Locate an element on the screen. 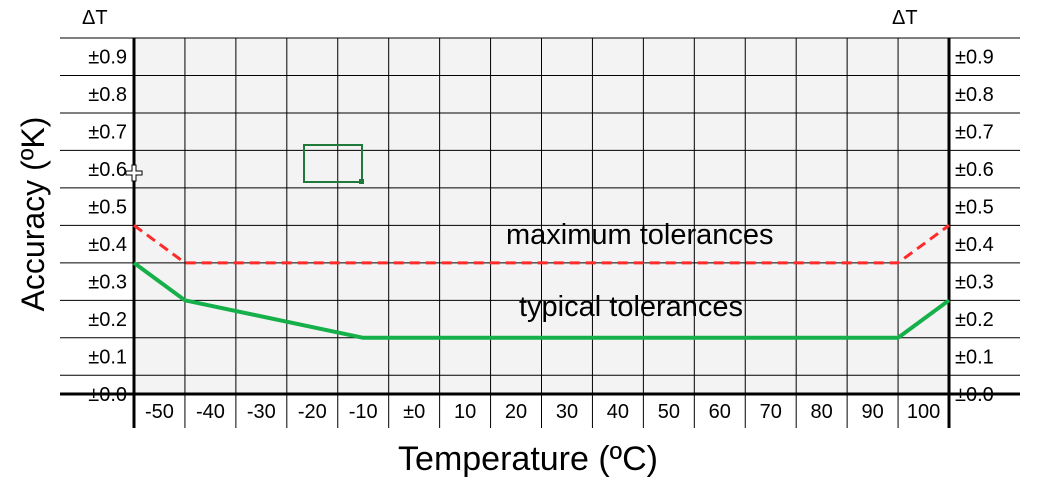 This screenshot has width=1048, height=482. x-tick-label: -20 is located at coordinates (312, 412).